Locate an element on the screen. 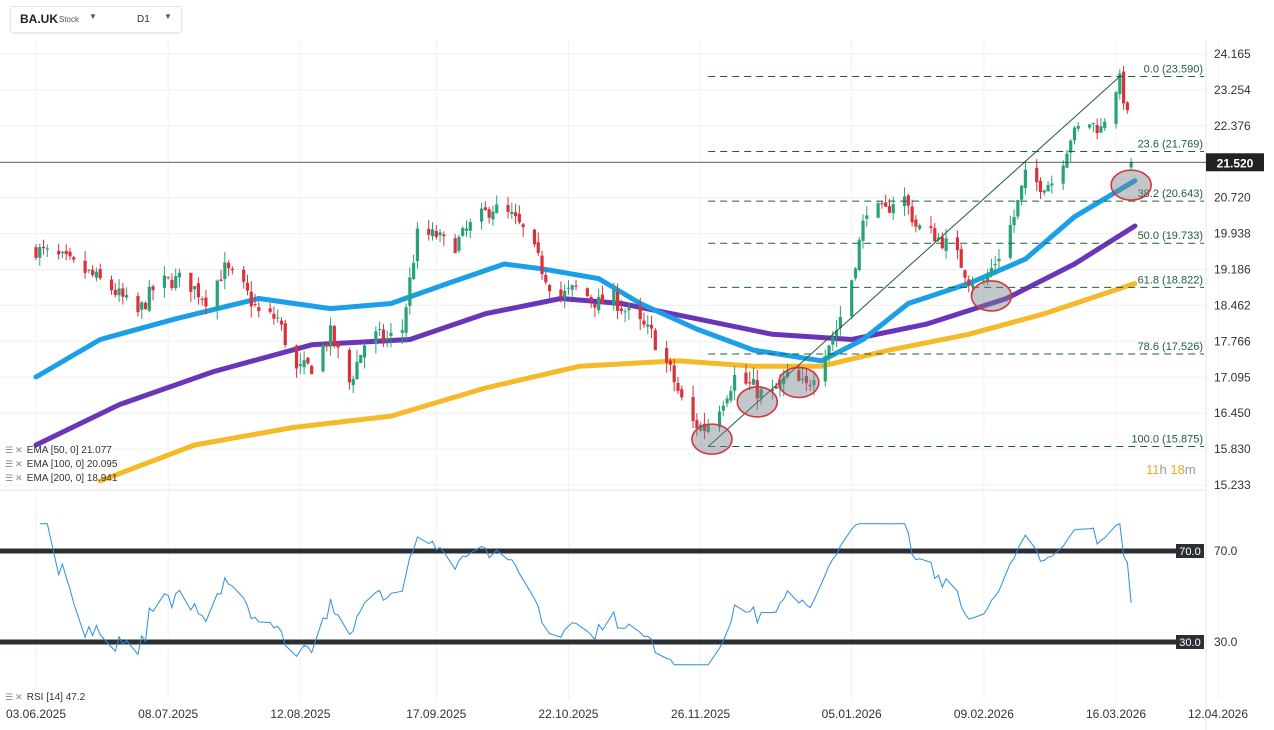 Image resolution: width=1274 pixels, height=730 pixels. x-tick-label: 22.10.2025 is located at coordinates (568, 714).